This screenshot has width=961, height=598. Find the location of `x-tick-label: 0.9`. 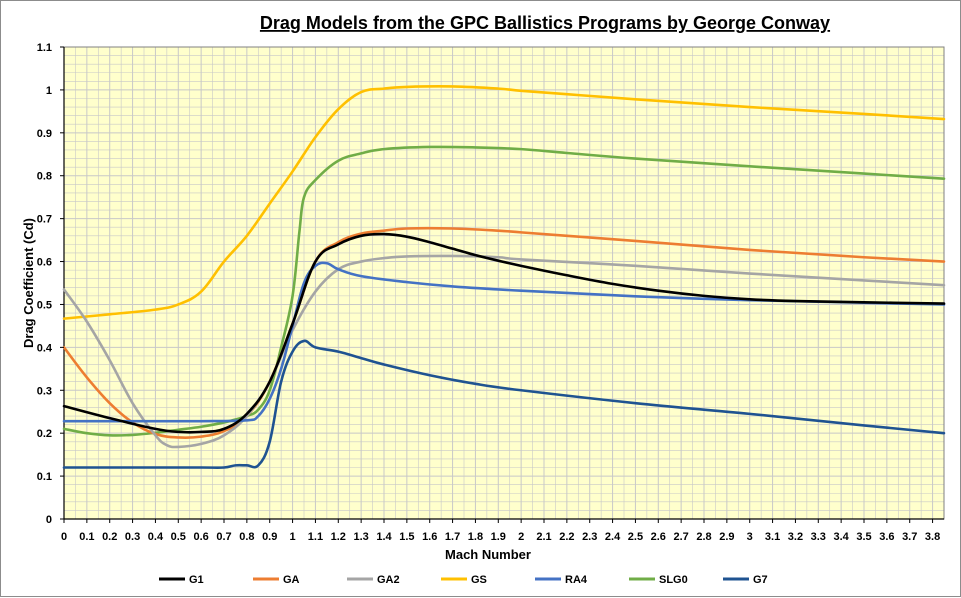

x-tick-label: 0.9 is located at coordinates (269, 537).